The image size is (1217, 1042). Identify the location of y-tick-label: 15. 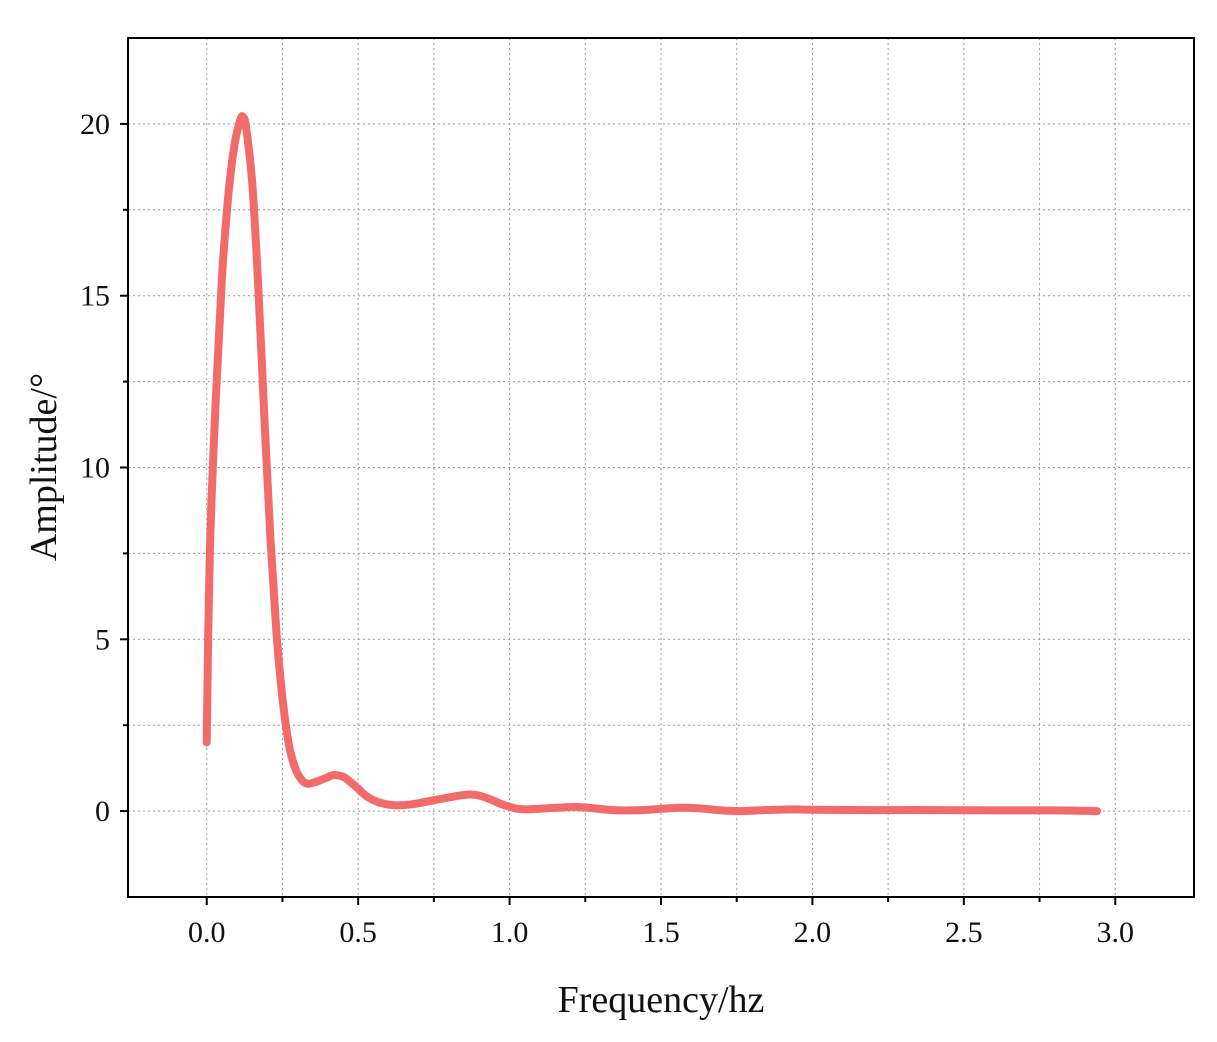
(95, 296).